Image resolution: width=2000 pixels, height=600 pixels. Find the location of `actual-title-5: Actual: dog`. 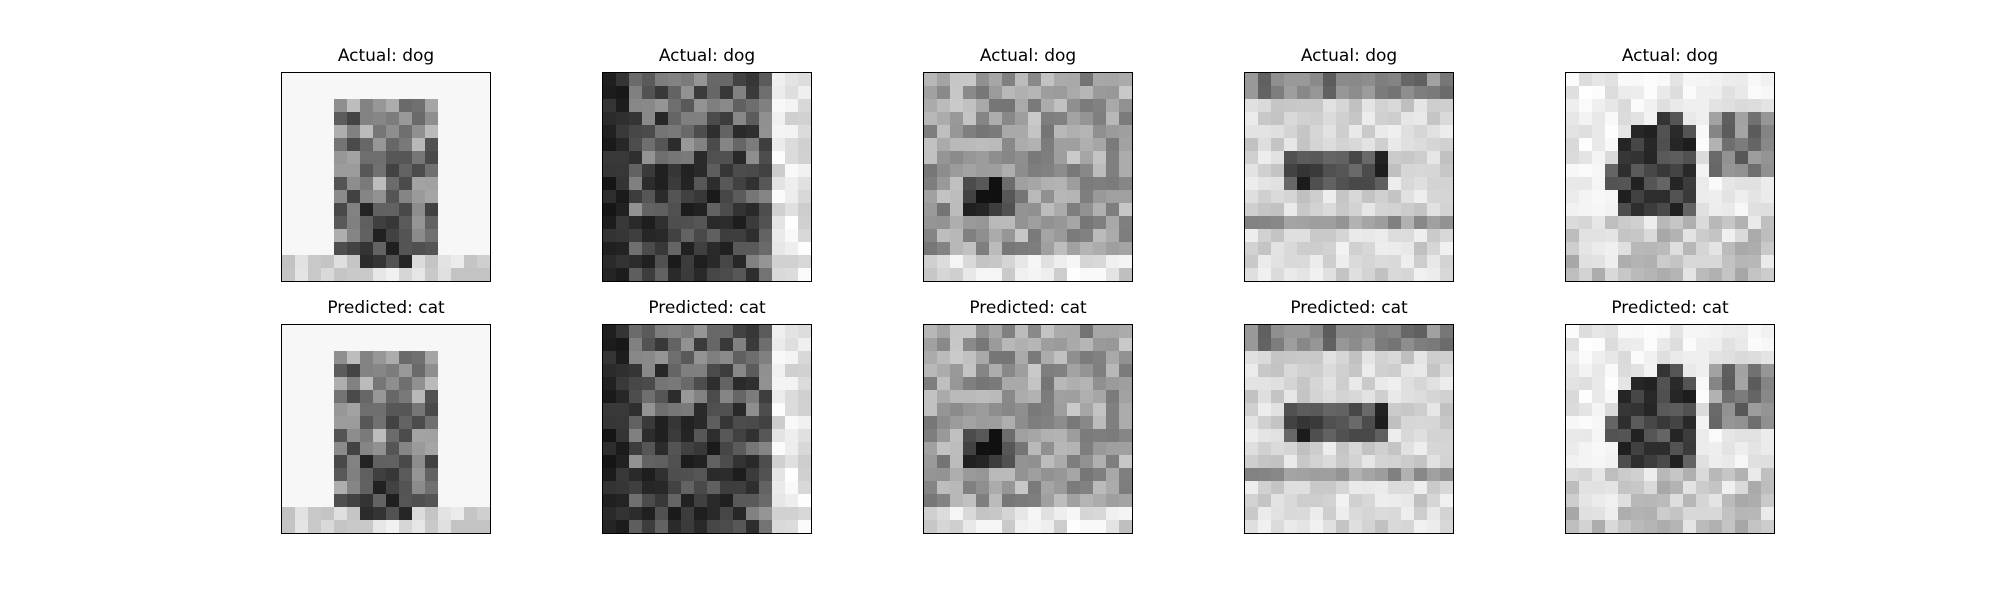

actual-title-5: Actual: dog is located at coordinates (1670, 56).